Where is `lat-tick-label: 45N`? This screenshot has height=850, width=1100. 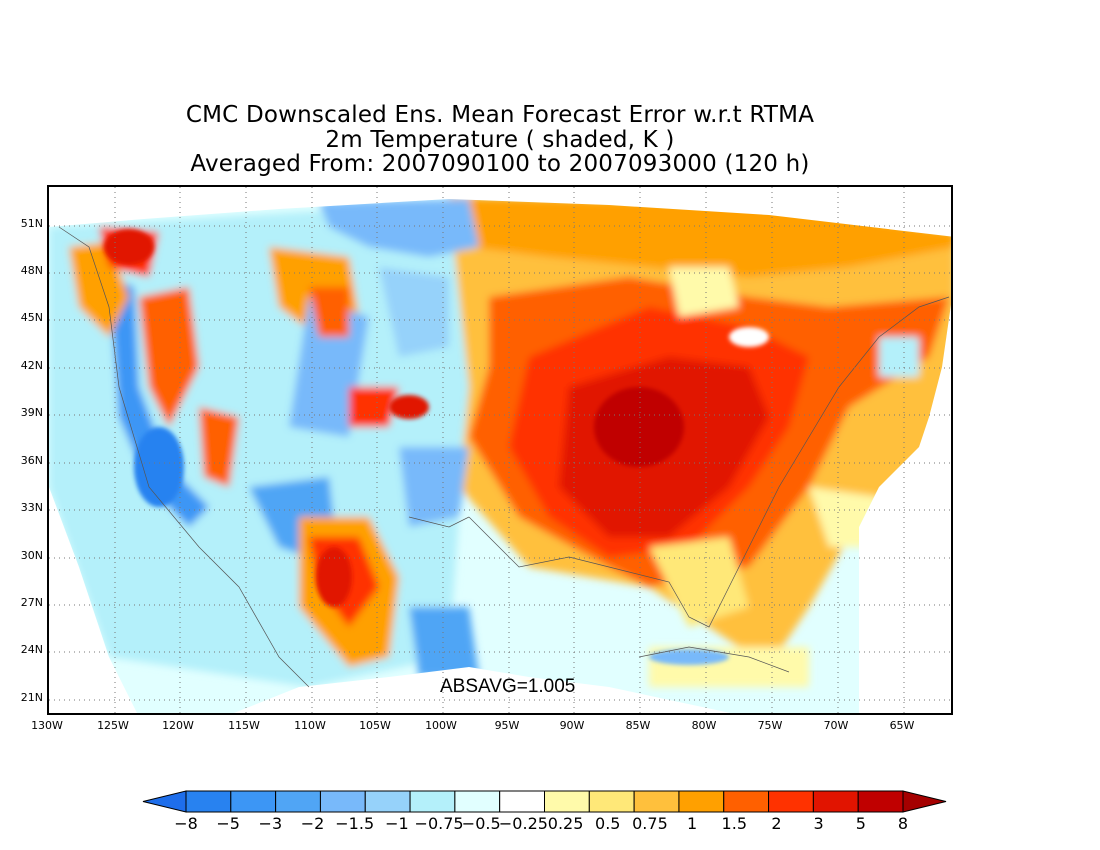
lat-tick-label: 45N is located at coordinates (31, 317).